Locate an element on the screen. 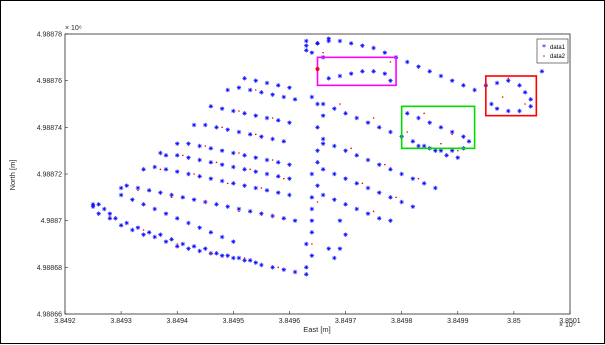 The height and width of the screenshot is (345, 605). y-exponent-label: × 10⁶ is located at coordinates (73, 28).